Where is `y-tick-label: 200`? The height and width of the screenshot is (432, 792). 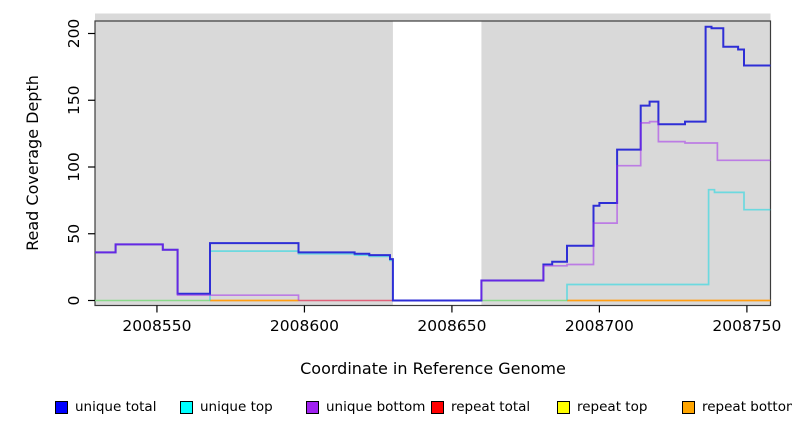 y-tick-label: 200 is located at coordinates (74, 34).